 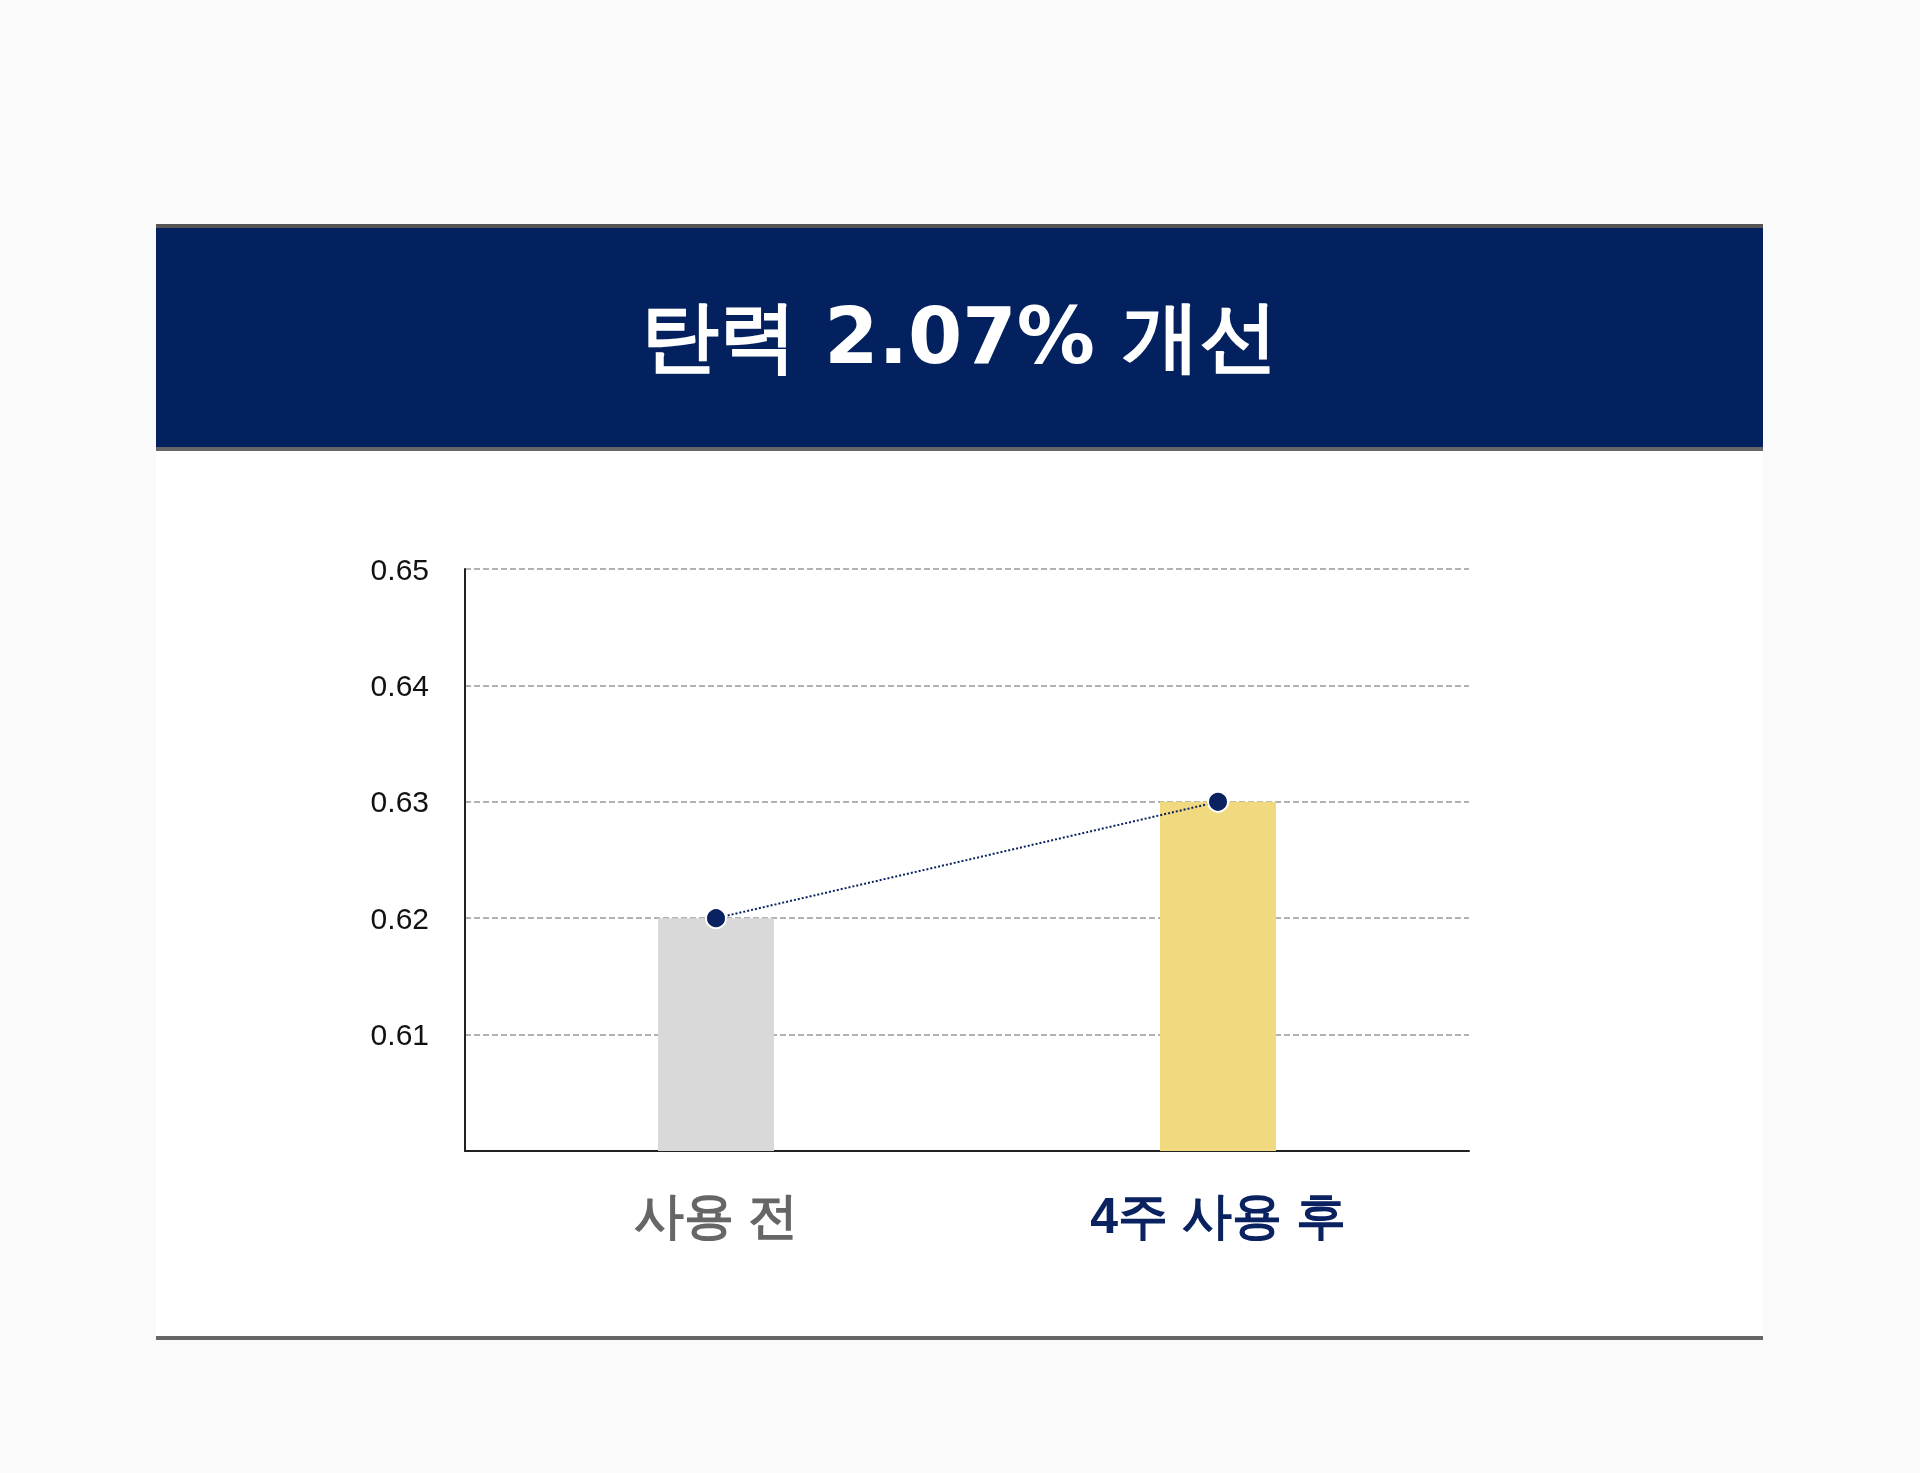 What do you see at coordinates (399, 569) in the screenshot?
I see `y-tick-label: 0.65` at bounding box center [399, 569].